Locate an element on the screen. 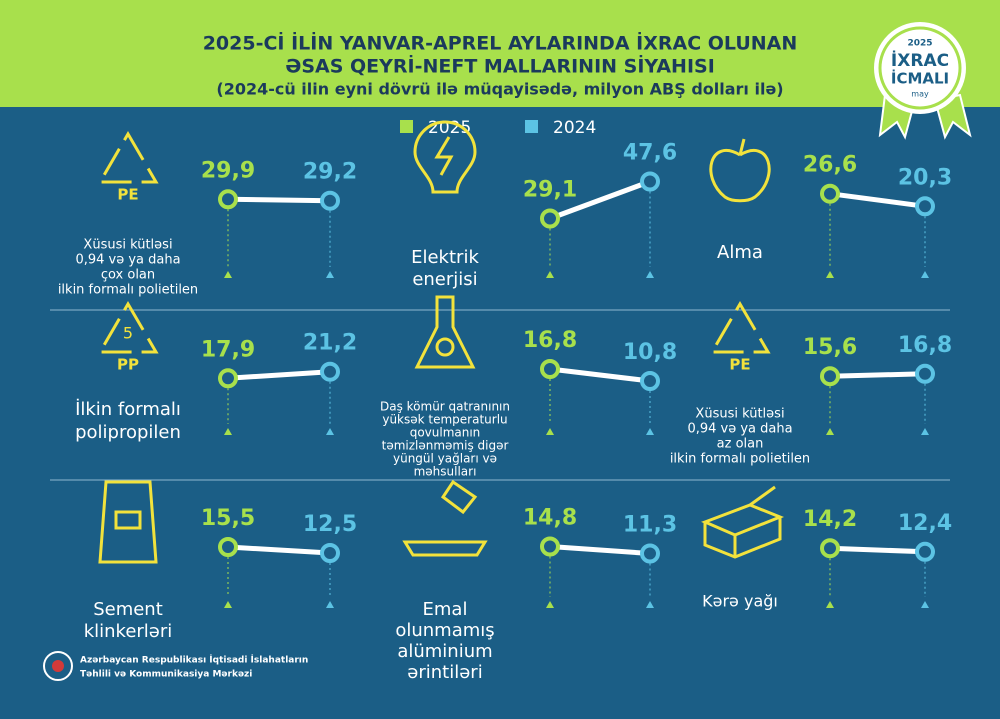  value-label: 10,8 is located at coordinates (650, 352).